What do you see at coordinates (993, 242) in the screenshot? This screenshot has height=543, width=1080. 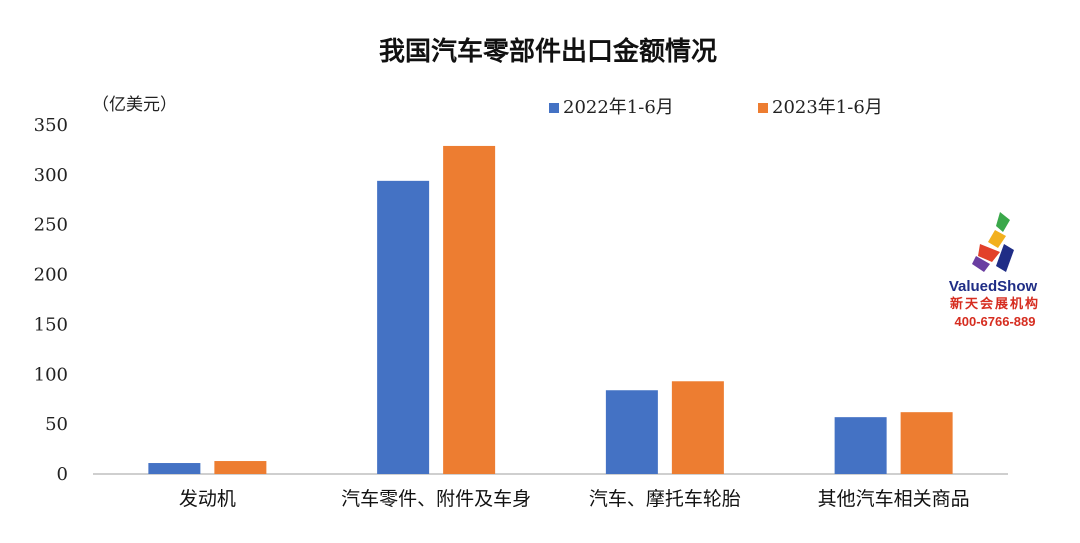 I see `valuedshow-logo-icon` at bounding box center [993, 242].